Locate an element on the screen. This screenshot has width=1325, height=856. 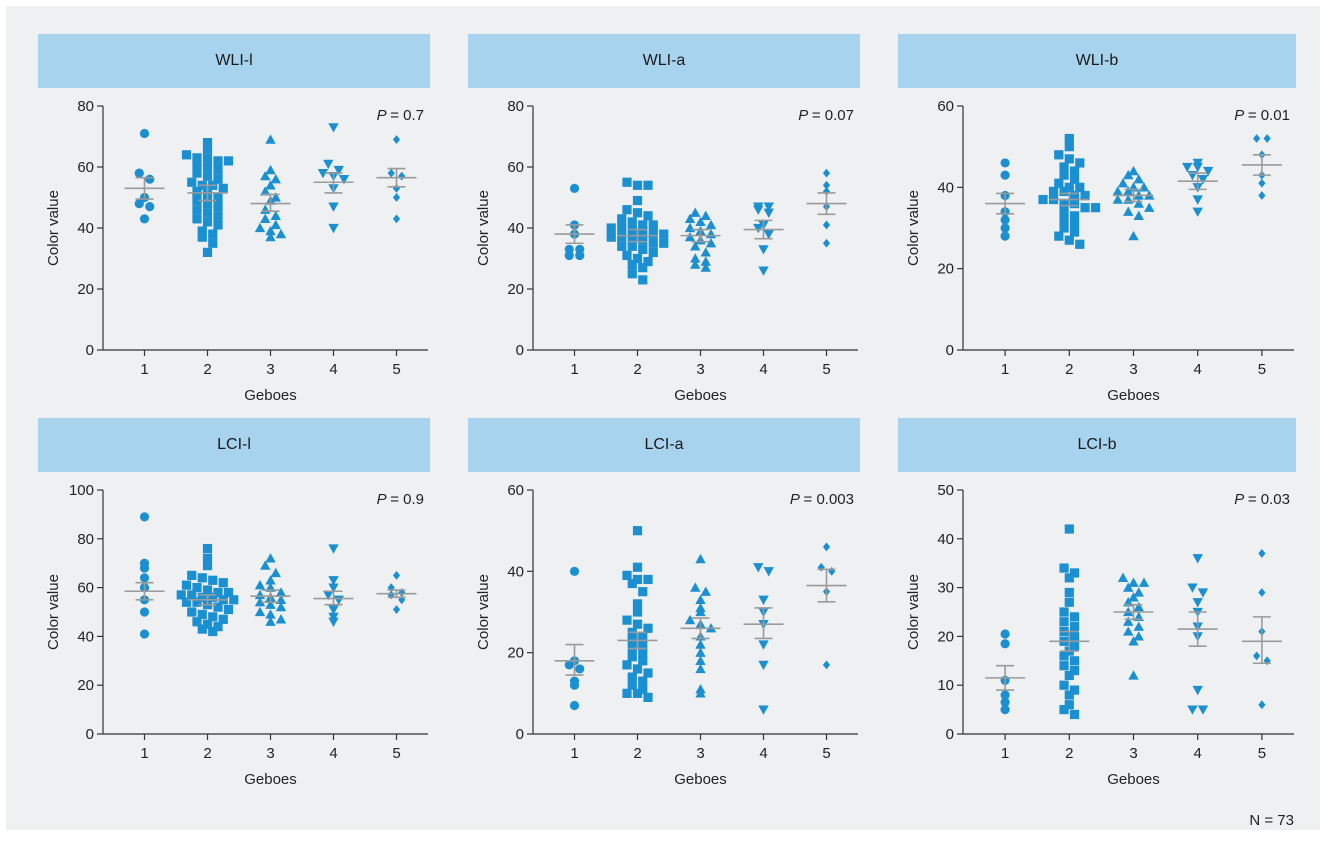
p-value-label: P = 0.9 is located at coordinates (400, 499).